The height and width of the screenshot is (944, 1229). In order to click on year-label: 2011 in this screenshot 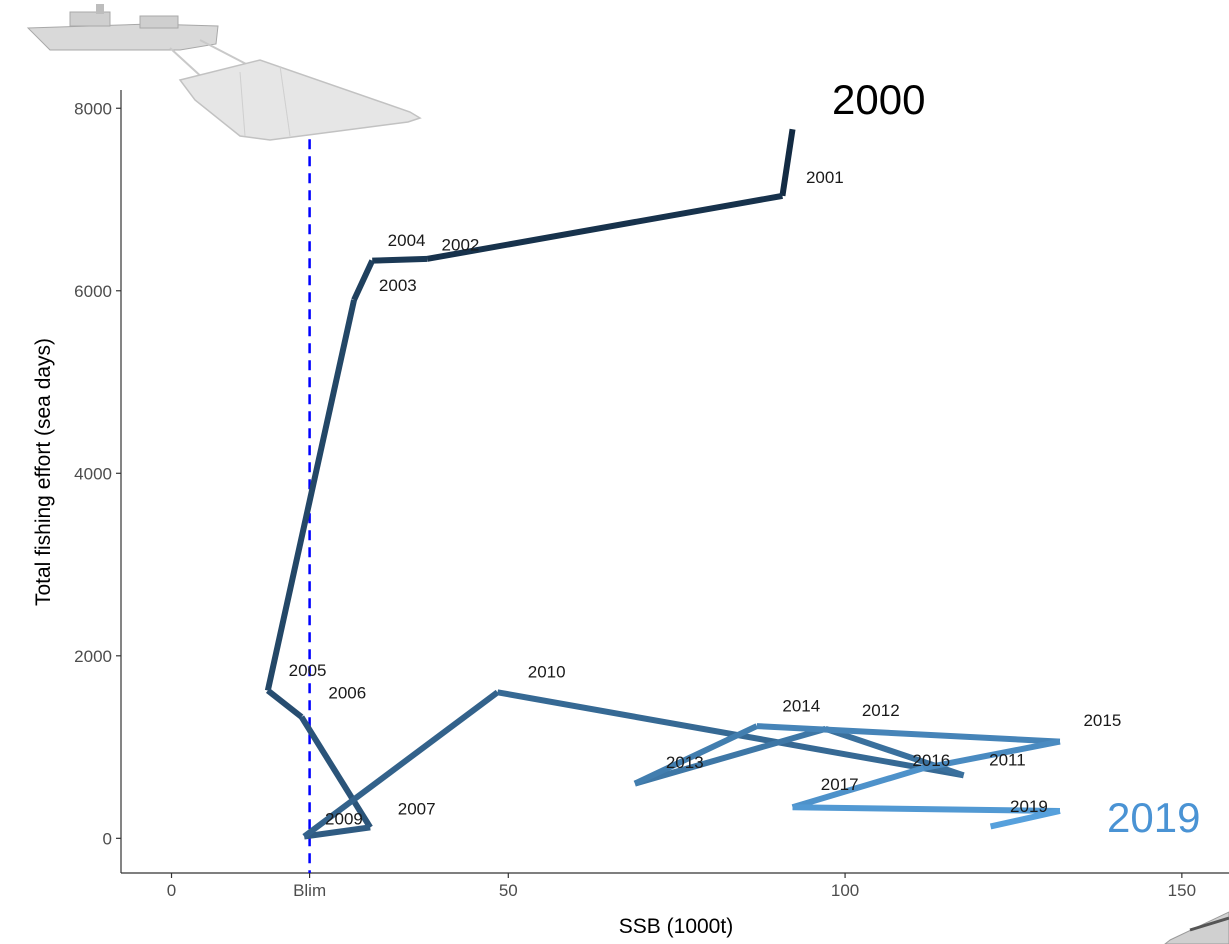, I will do `click(1007, 759)`.